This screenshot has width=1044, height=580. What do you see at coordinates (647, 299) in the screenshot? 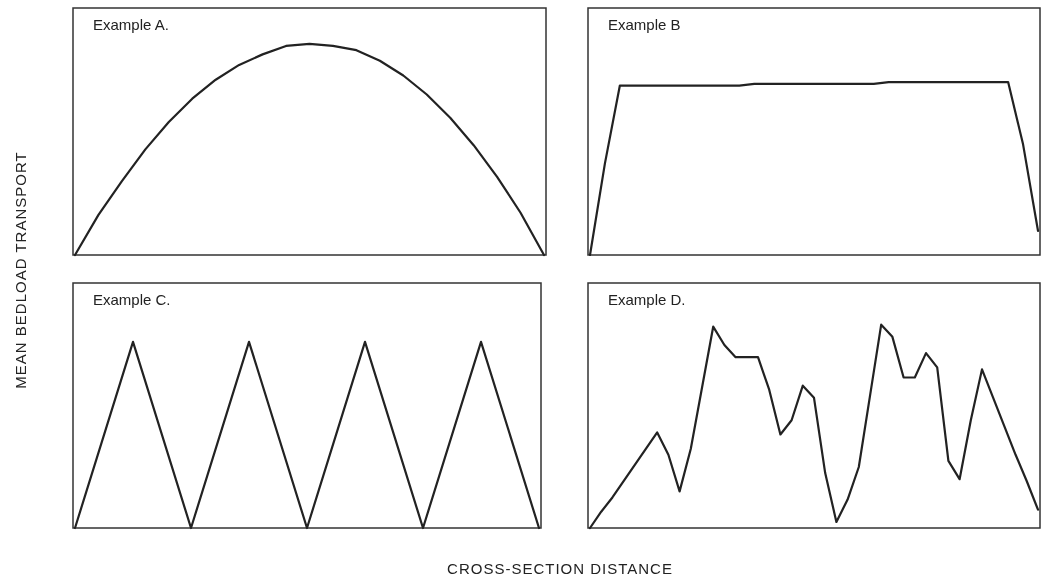
I see `chart-title: Example D.` at bounding box center [647, 299].